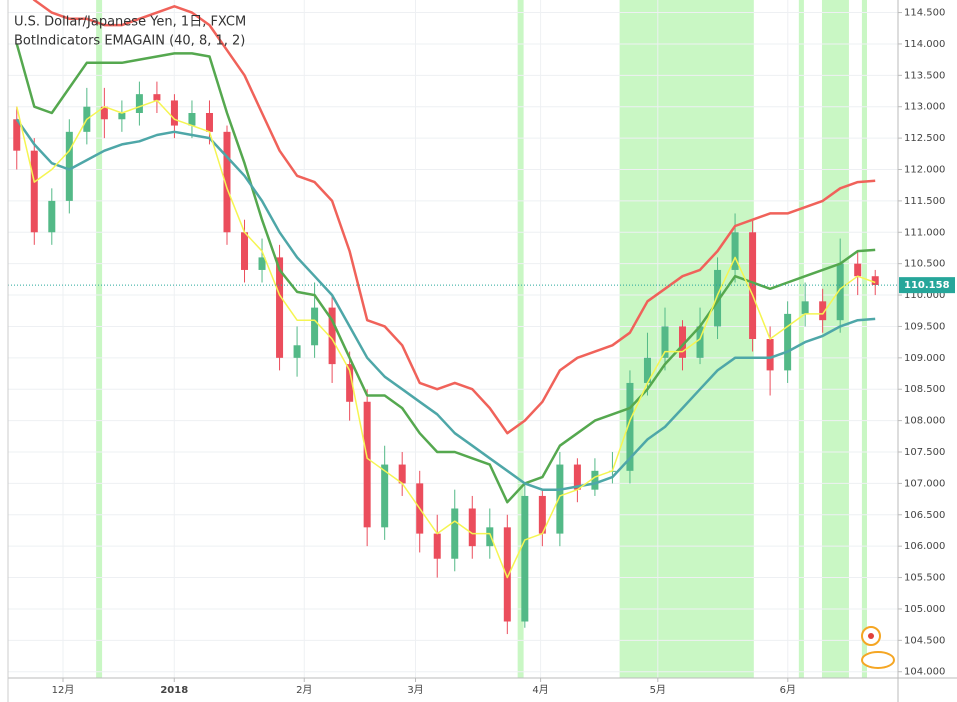 The width and height of the screenshot is (957, 702). Describe the element at coordinates (924, 389) in the screenshot. I see `y-tick-label: 108.500` at that location.